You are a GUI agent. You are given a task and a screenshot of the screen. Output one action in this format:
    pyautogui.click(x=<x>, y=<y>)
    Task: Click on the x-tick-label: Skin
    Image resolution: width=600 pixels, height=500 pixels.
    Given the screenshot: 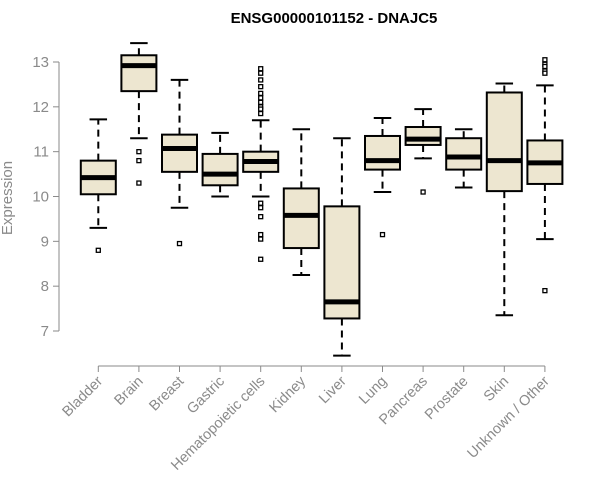 What is the action you would take?
    pyautogui.click(x=496, y=389)
    